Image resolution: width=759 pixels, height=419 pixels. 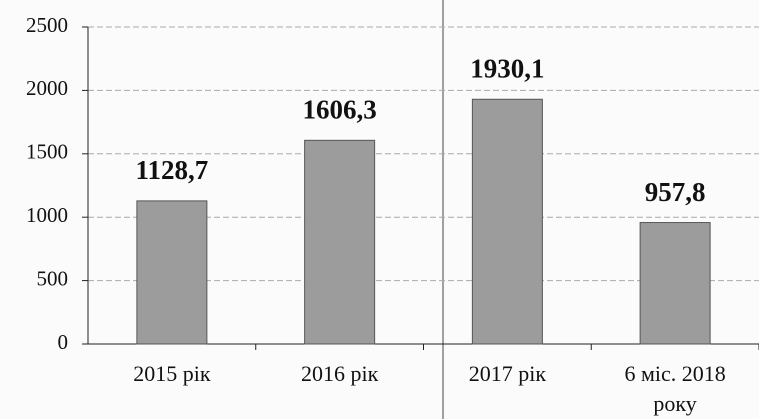 What do you see at coordinates (507, 373) in the screenshot?
I see `x-tick-label: 2017 рік` at bounding box center [507, 373].